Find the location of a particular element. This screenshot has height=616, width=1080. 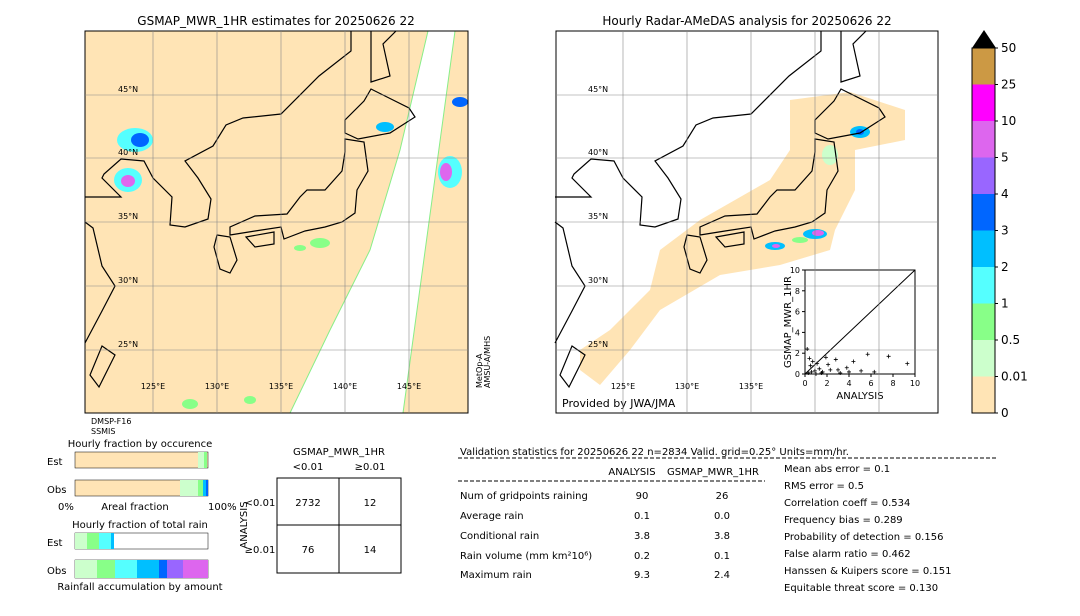

table-title: GSMAP_MWR_1HR is located at coordinates (339, 452).